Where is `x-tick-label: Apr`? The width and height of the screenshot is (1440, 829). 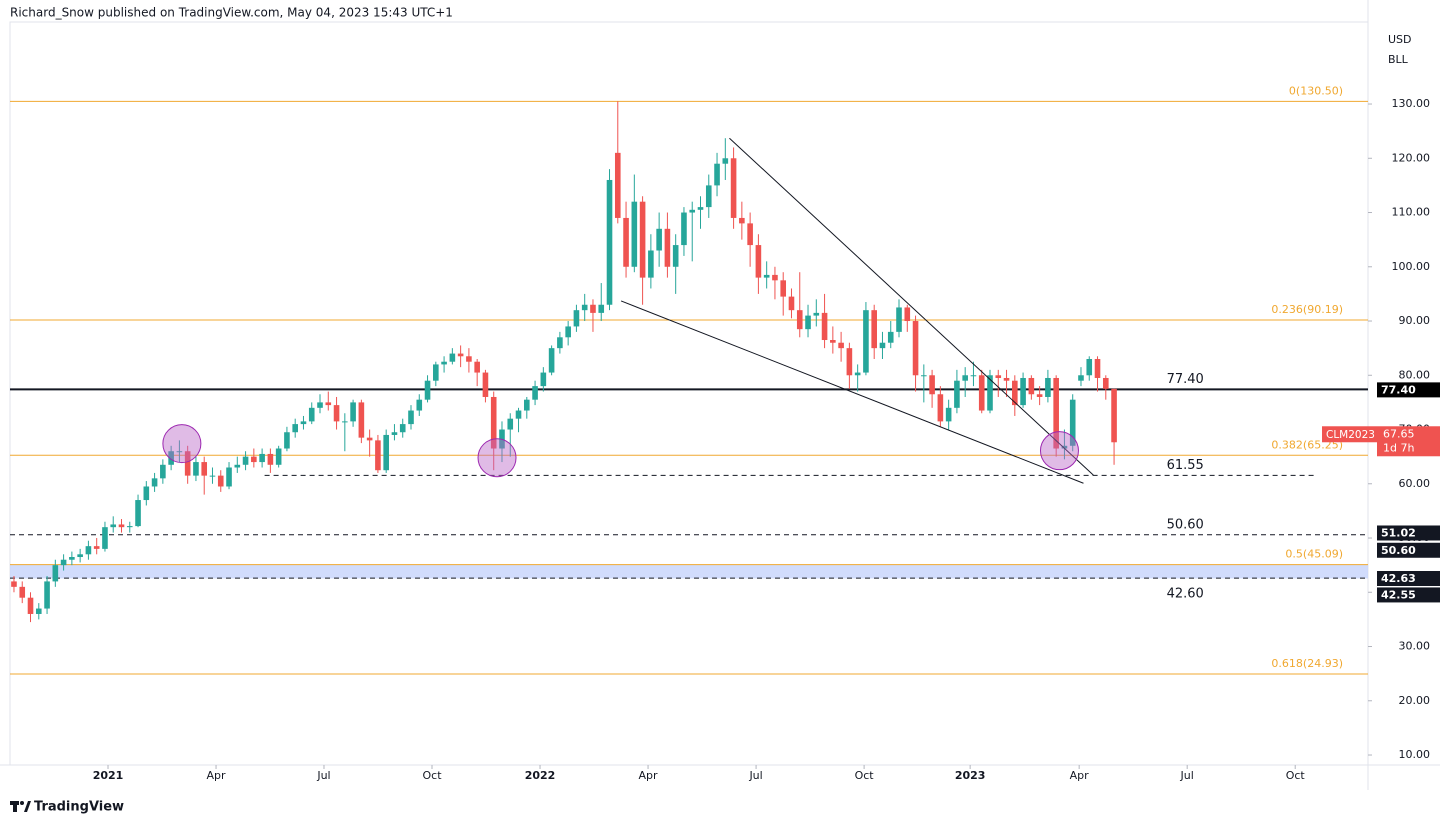 x-tick-label: Apr is located at coordinates (217, 775).